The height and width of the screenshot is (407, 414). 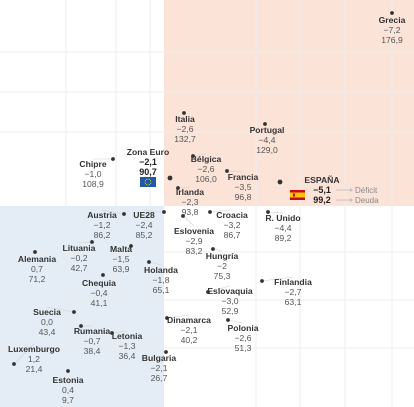 What do you see at coordinates (221, 211) in the screenshot?
I see `leader-line-croacia` at bounding box center [221, 211].